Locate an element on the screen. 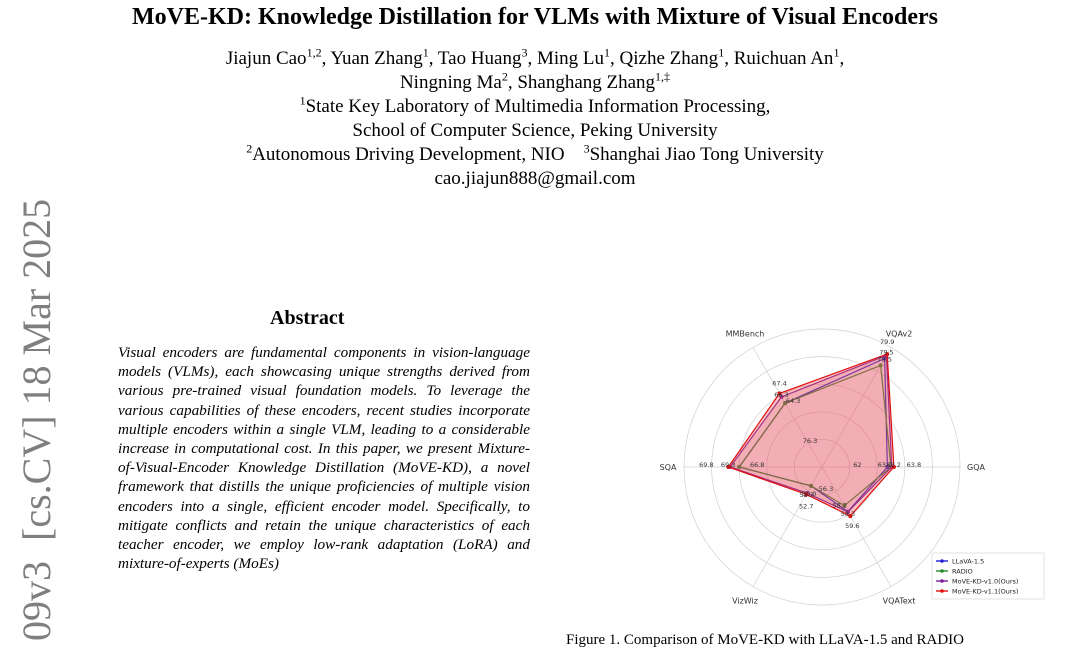 The width and height of the screenshot is (1070, 651). axis-label: MMBench is located at coordinates (745, 334).